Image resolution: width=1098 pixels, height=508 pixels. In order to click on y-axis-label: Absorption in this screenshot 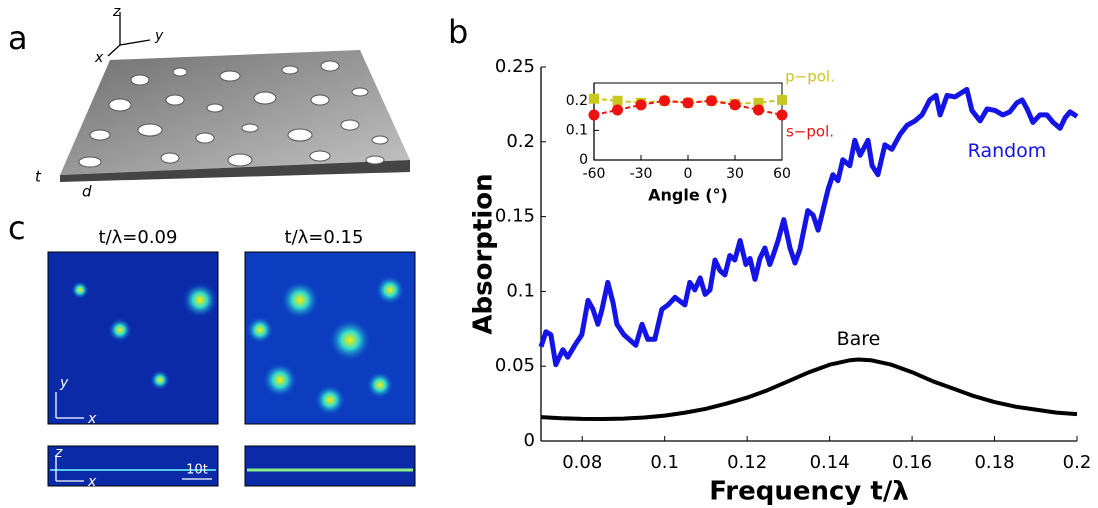, I will do `click(484, 253)`.